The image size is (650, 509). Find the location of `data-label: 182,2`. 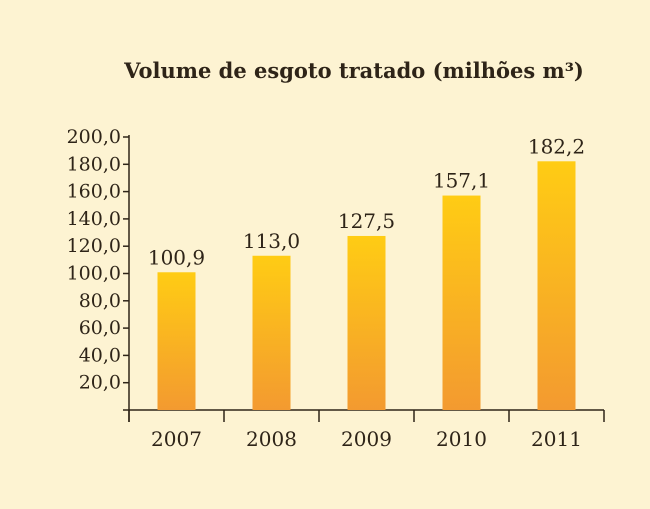

data-label: 182,2 is located at coordinates (556, 146).